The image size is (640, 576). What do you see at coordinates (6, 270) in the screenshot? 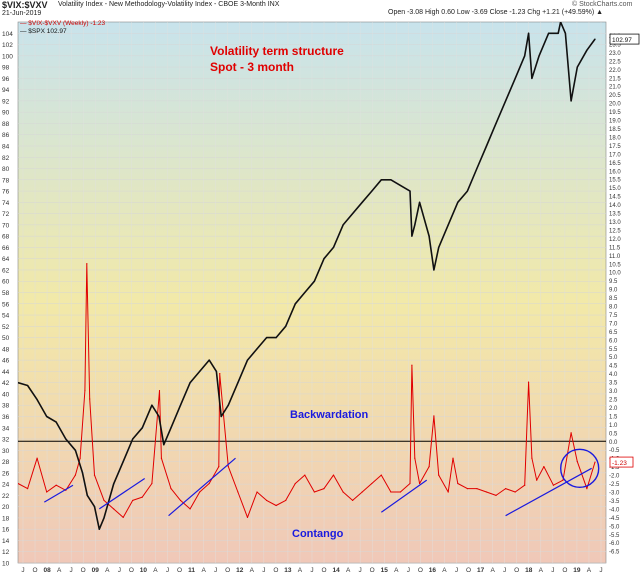
I see `left-tick-label: 62` at bounding box center [6, 270].